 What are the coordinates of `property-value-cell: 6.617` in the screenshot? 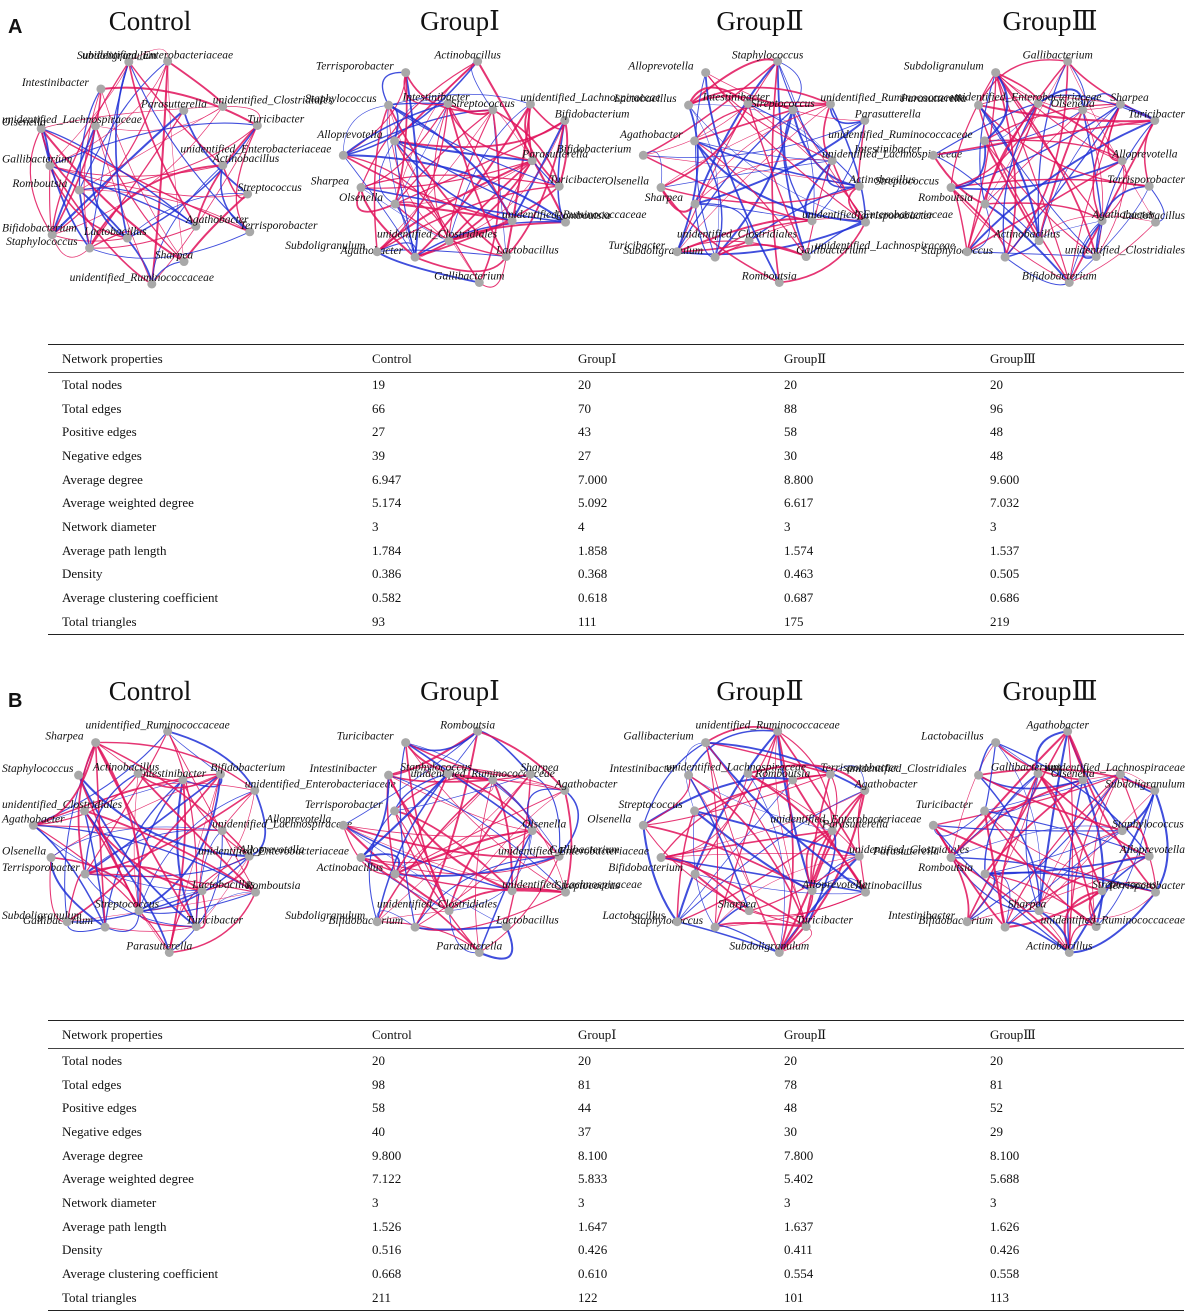 It's located at (799, 503).